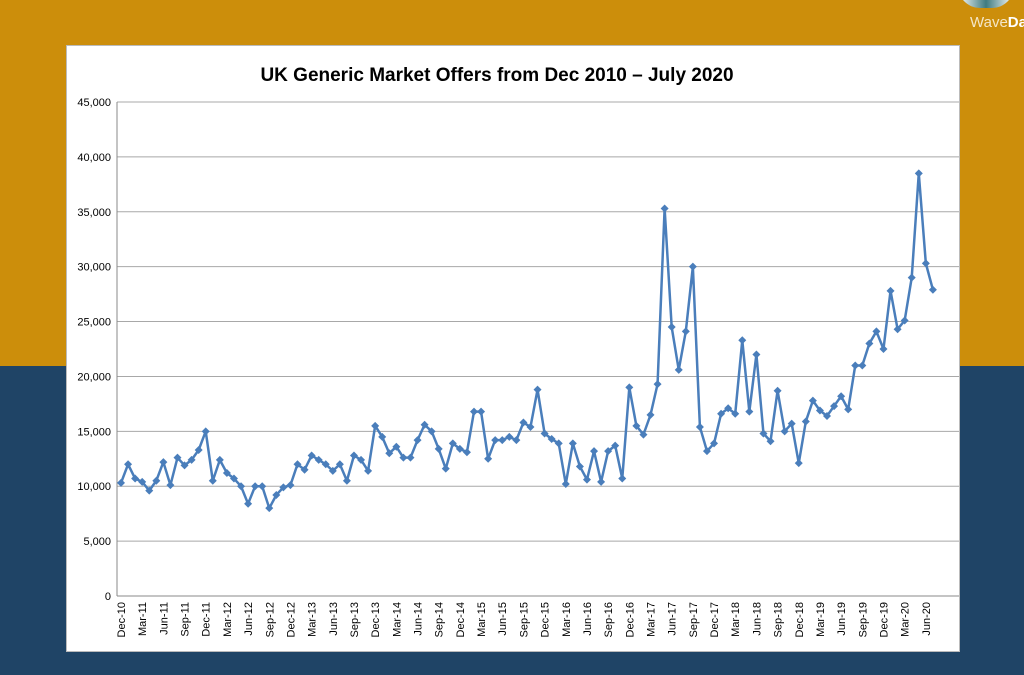 The width and height of the screenshot is (1024, 675). Describe the element at coordinates (376, 619) in the screenshot. I see `x-tick-label: Dec-13` at that location.